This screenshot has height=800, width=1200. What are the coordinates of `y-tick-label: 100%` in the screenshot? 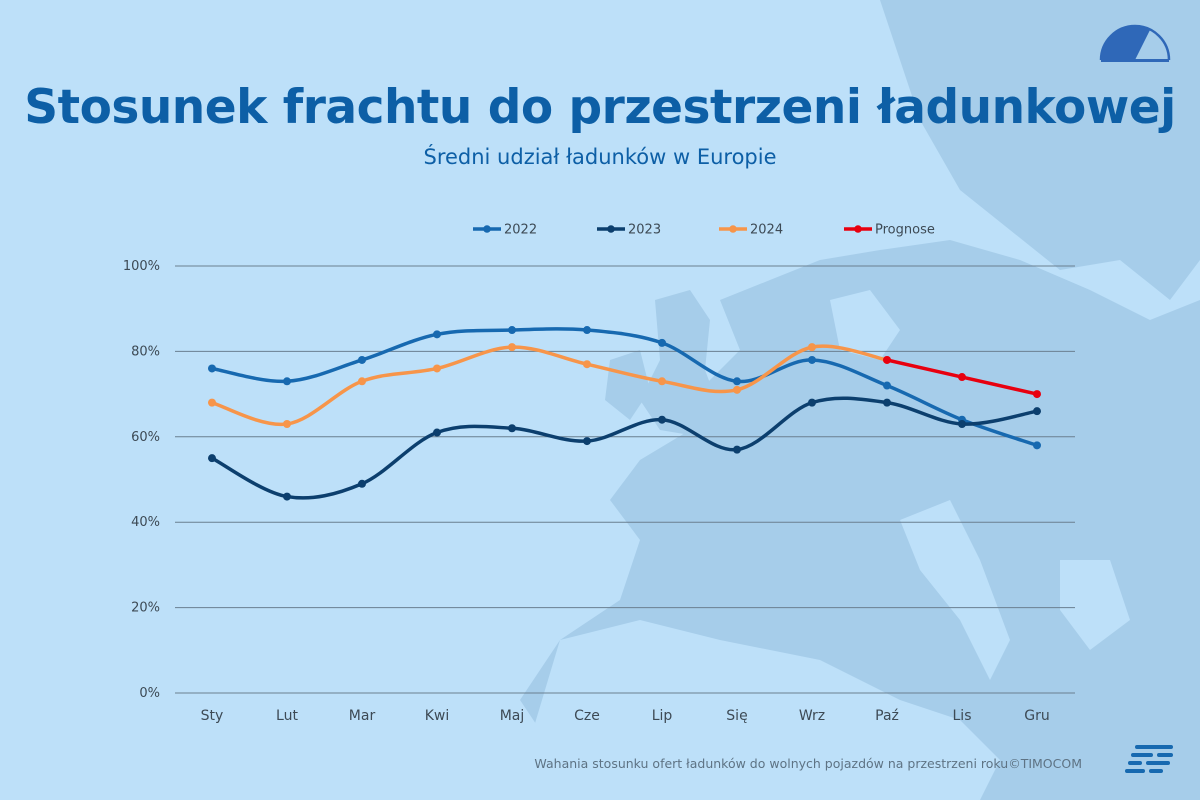 It's located at (141, 266).